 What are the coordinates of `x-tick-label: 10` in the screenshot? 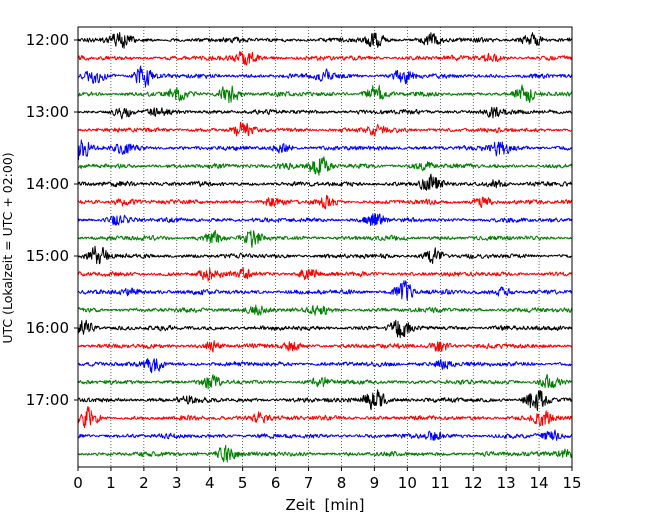 It's located at (407, 483).